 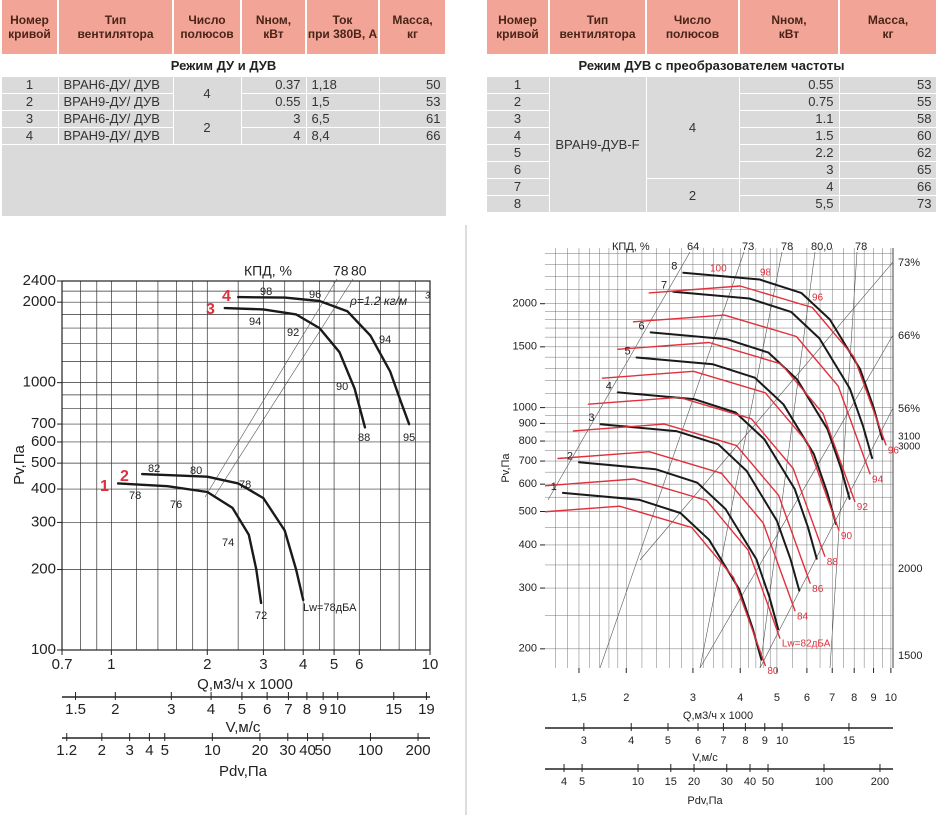 I want to click on data-row: 6 3 65, so click(x=710, y=170).